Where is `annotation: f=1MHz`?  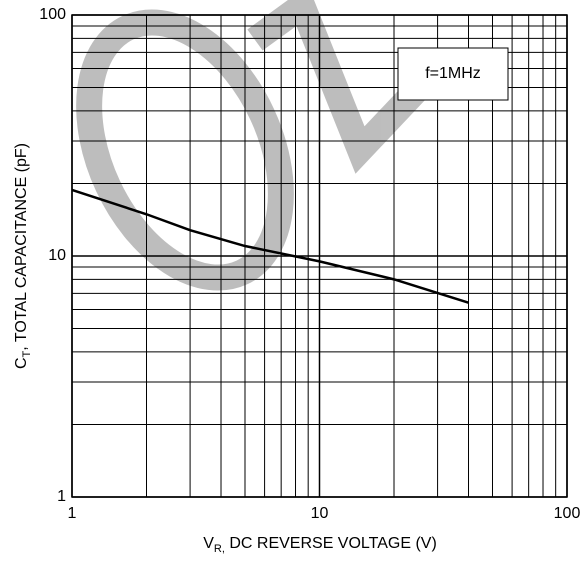
annotation: f=1MHz is located at coordinates (453, 73).